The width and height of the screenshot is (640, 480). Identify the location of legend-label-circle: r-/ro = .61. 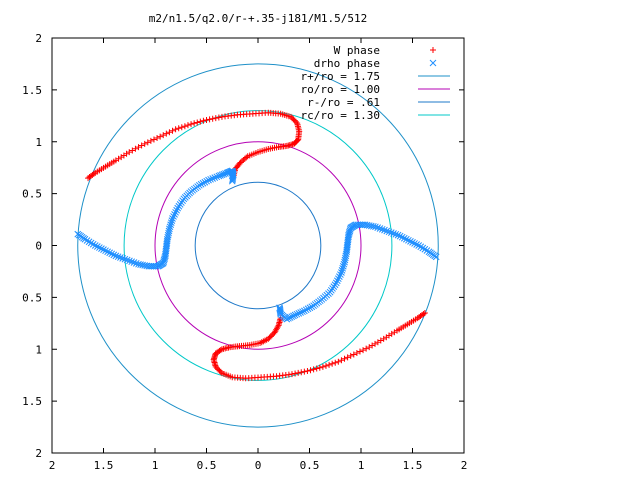
(343, 102).